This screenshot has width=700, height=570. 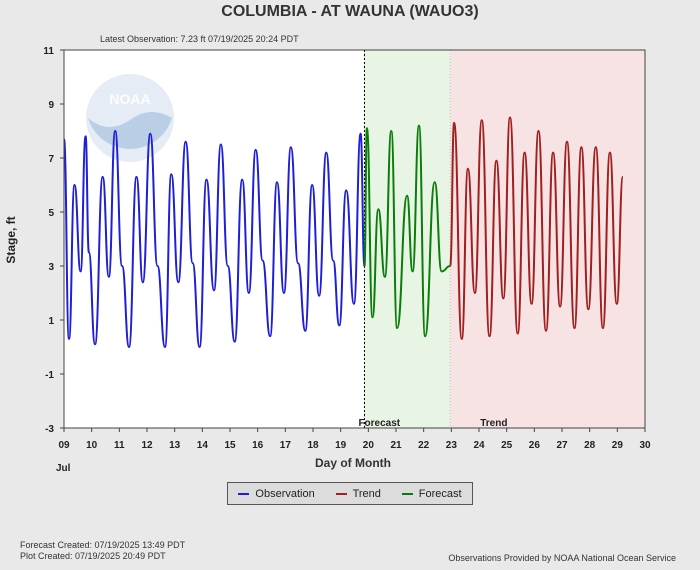 I want to click on region-forecast, so click(x=407, y=239).